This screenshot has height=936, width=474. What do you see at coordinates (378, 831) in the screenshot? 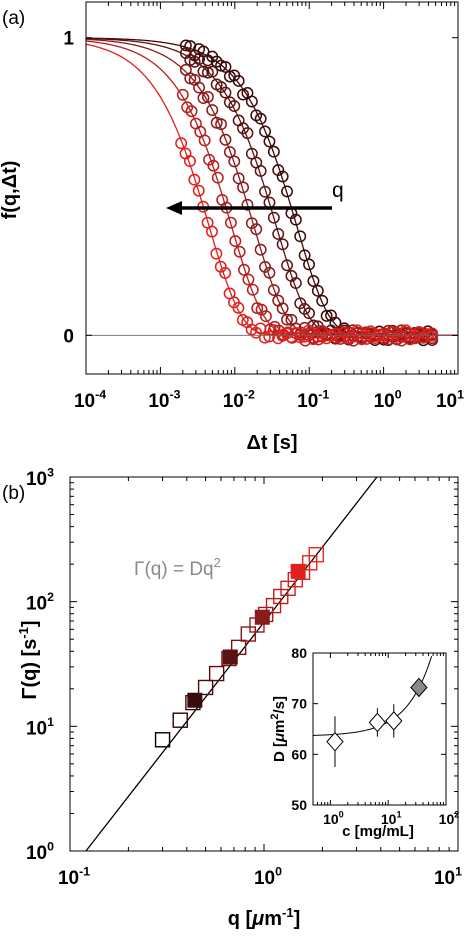
I see `inset-xlabel: c [mg/mL]` at bounding box center [378, 831].